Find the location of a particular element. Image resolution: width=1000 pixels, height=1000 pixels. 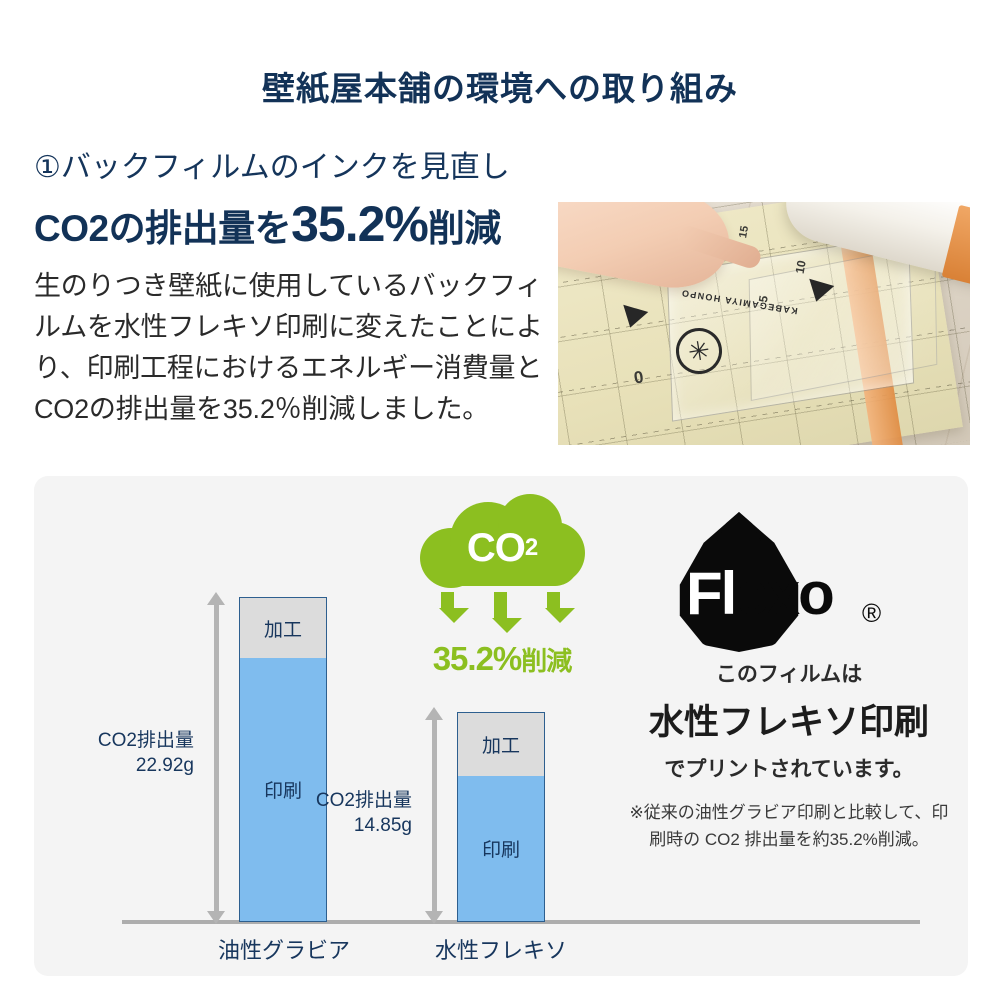

intro-headline: CO2の排出量を35.2%削減 is located at coordinates (294, 224).